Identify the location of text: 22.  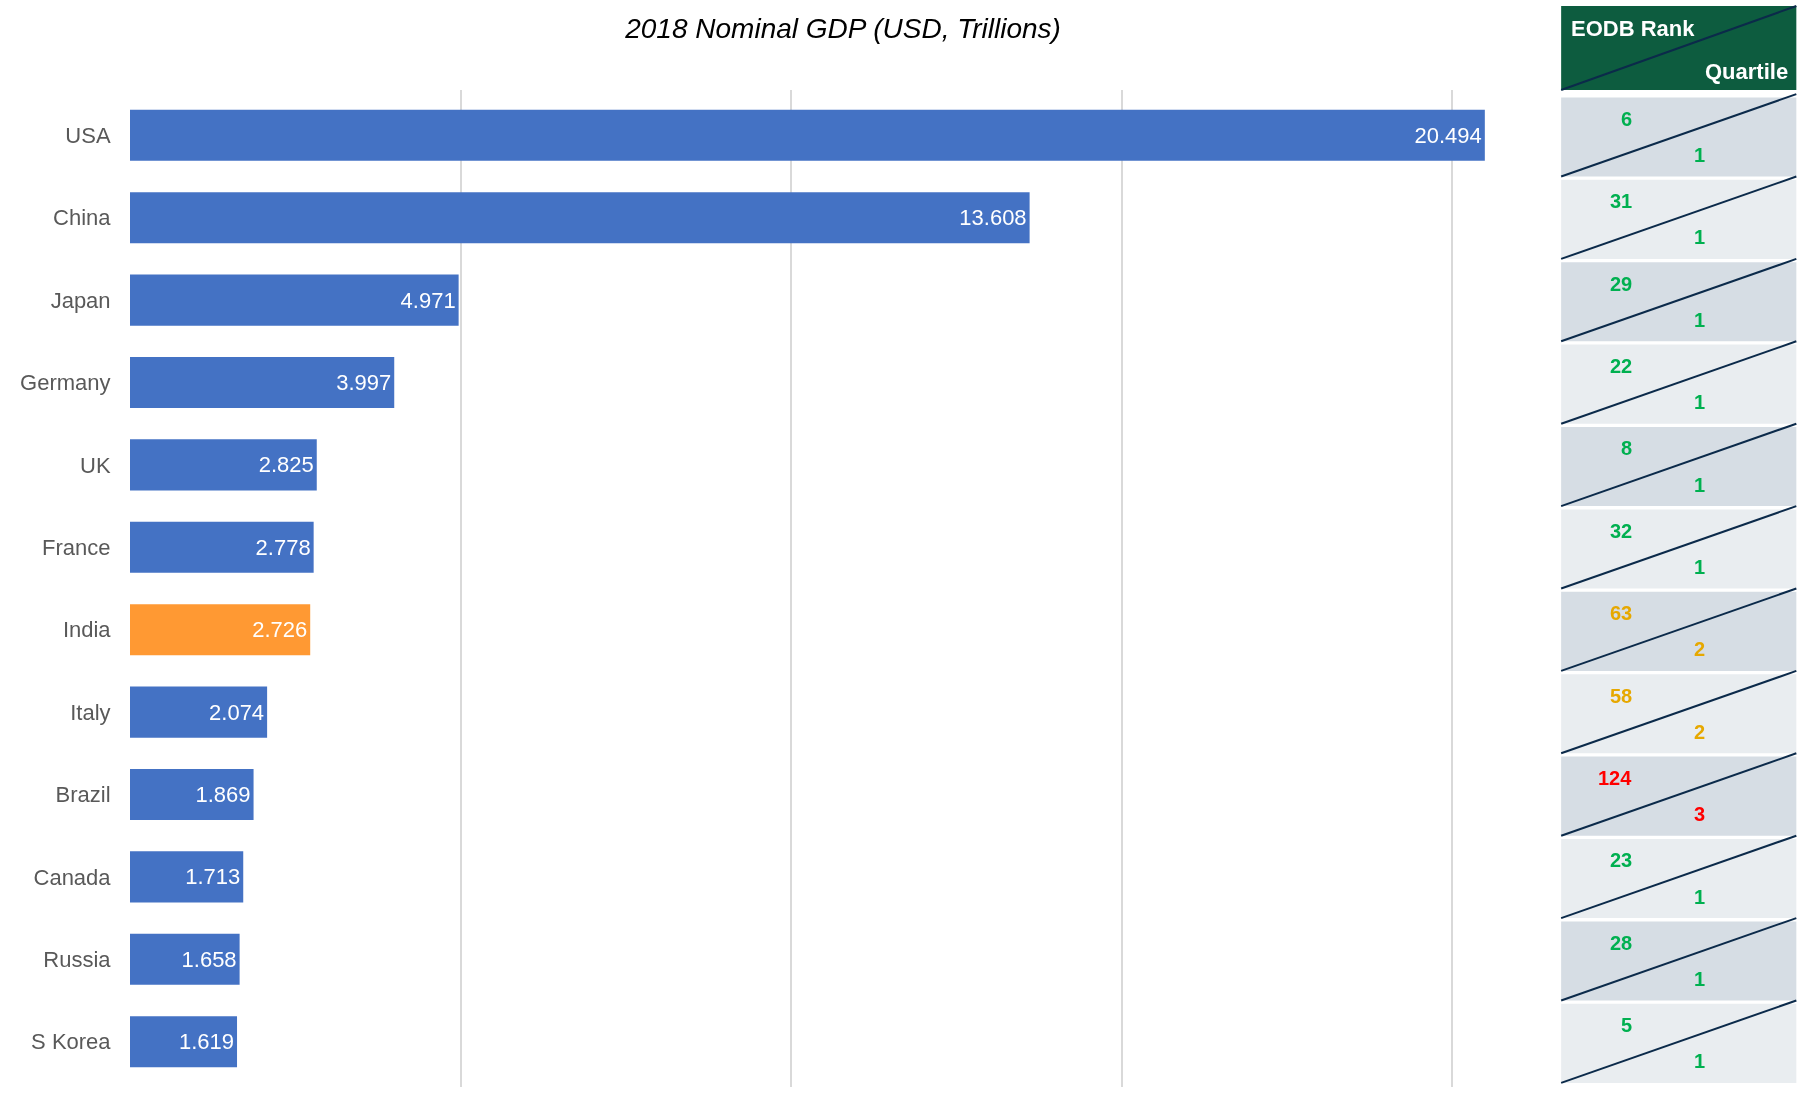
(1621, 366).